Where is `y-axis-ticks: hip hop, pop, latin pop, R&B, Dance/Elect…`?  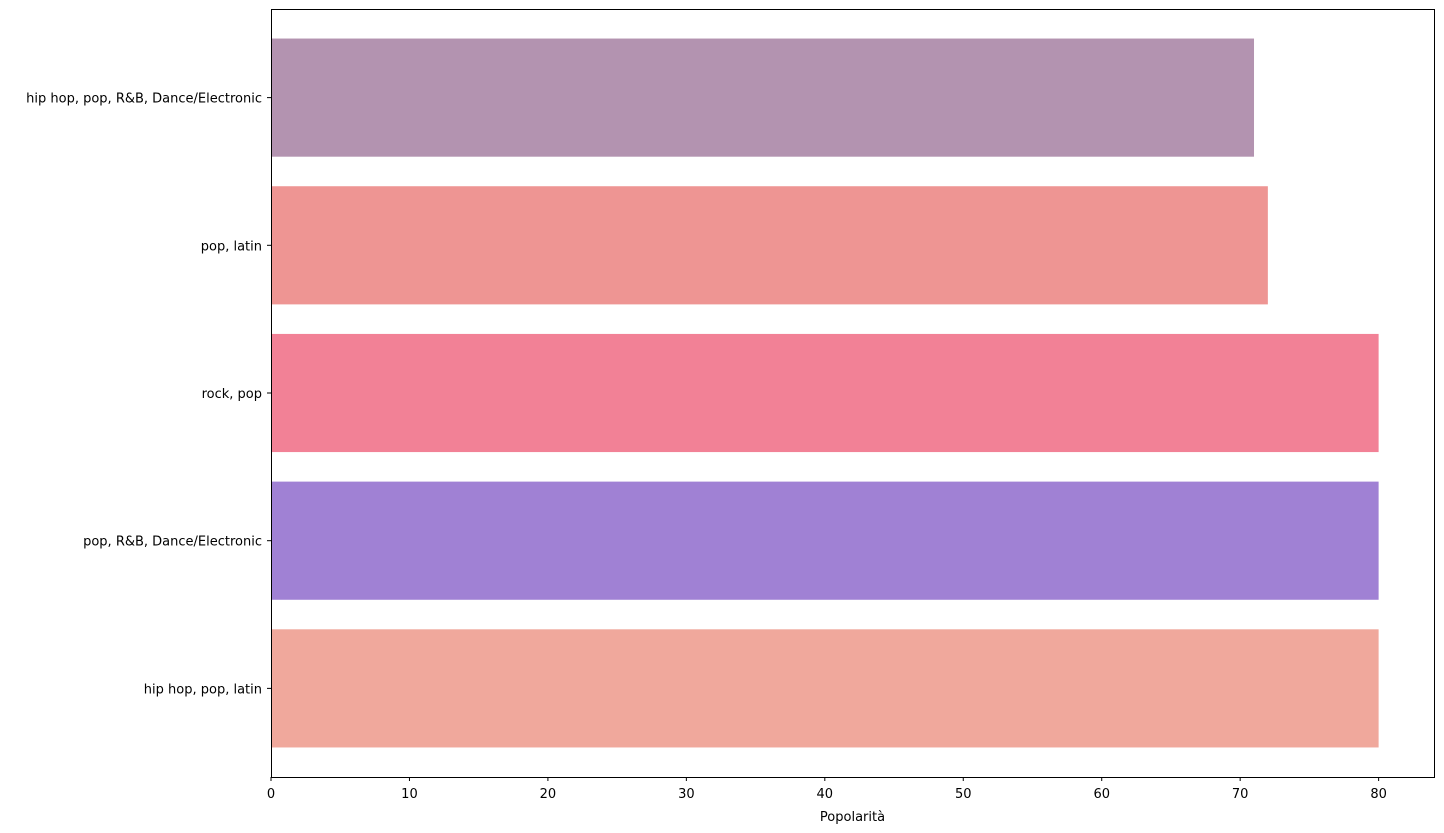
y-axis-ticks: hip hop, pop, latin pop, R&B, Dance/Elect… is located at coordinates (148, 394).